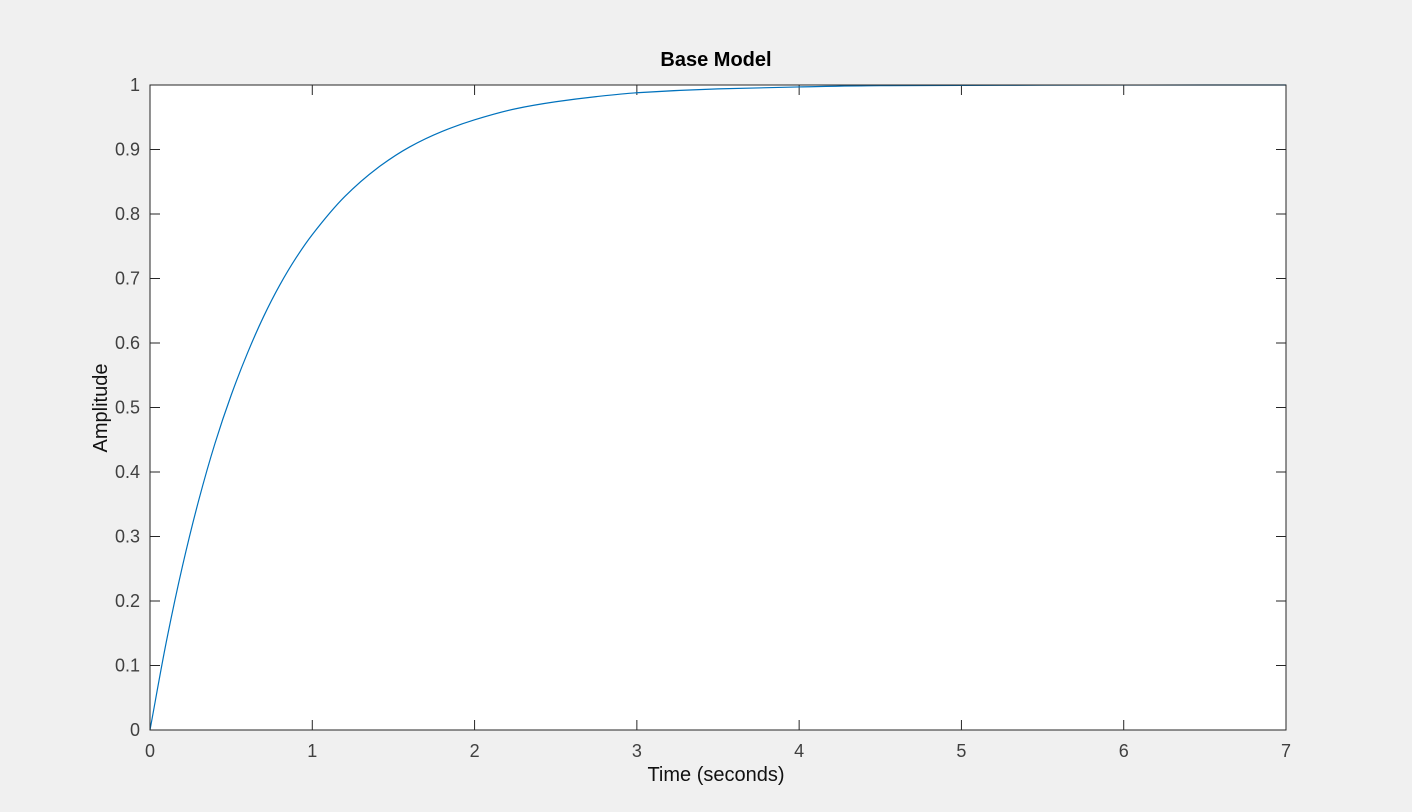 This screenshot has width=1412, height=812. I want to click on y-tick-label: 0.6, so click(127, 343).